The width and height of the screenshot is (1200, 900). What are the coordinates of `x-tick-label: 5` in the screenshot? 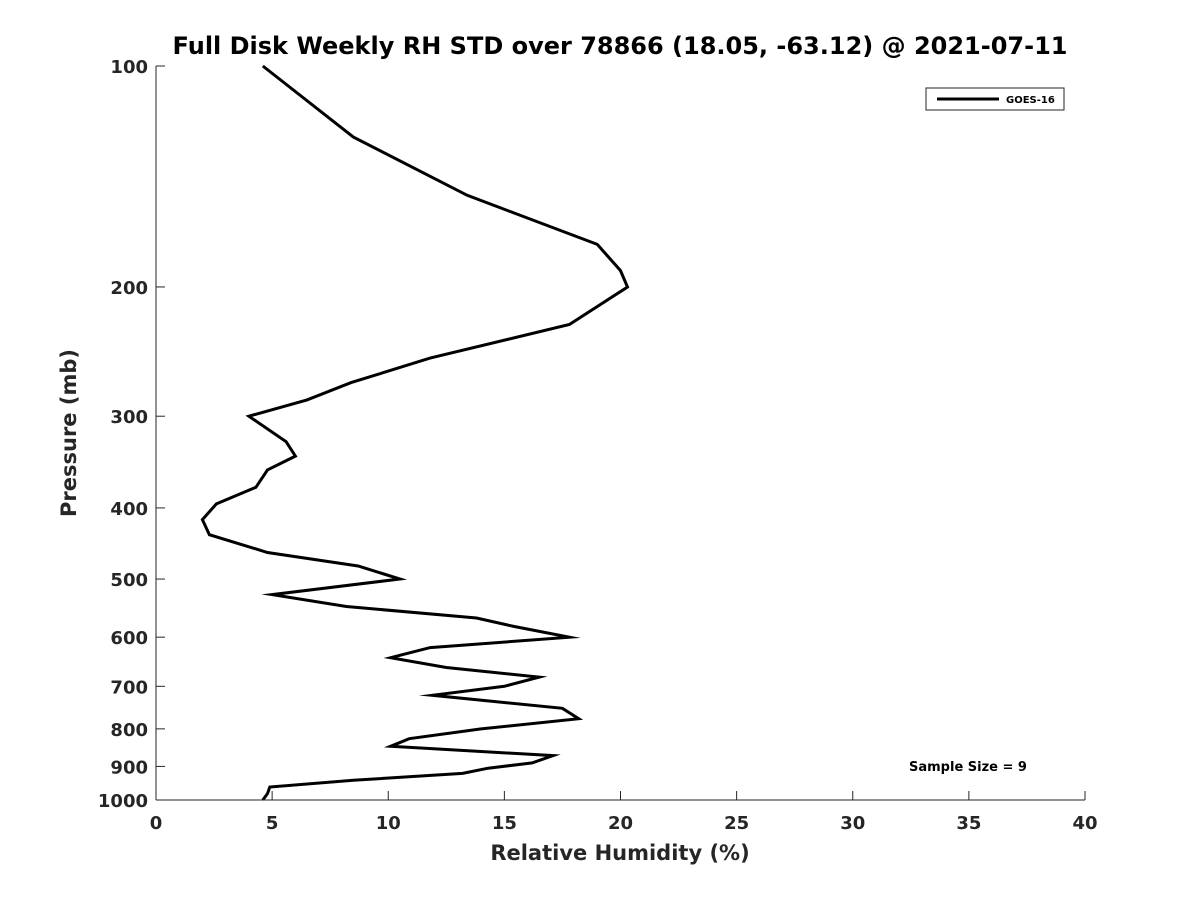 It's located at (272, 823).